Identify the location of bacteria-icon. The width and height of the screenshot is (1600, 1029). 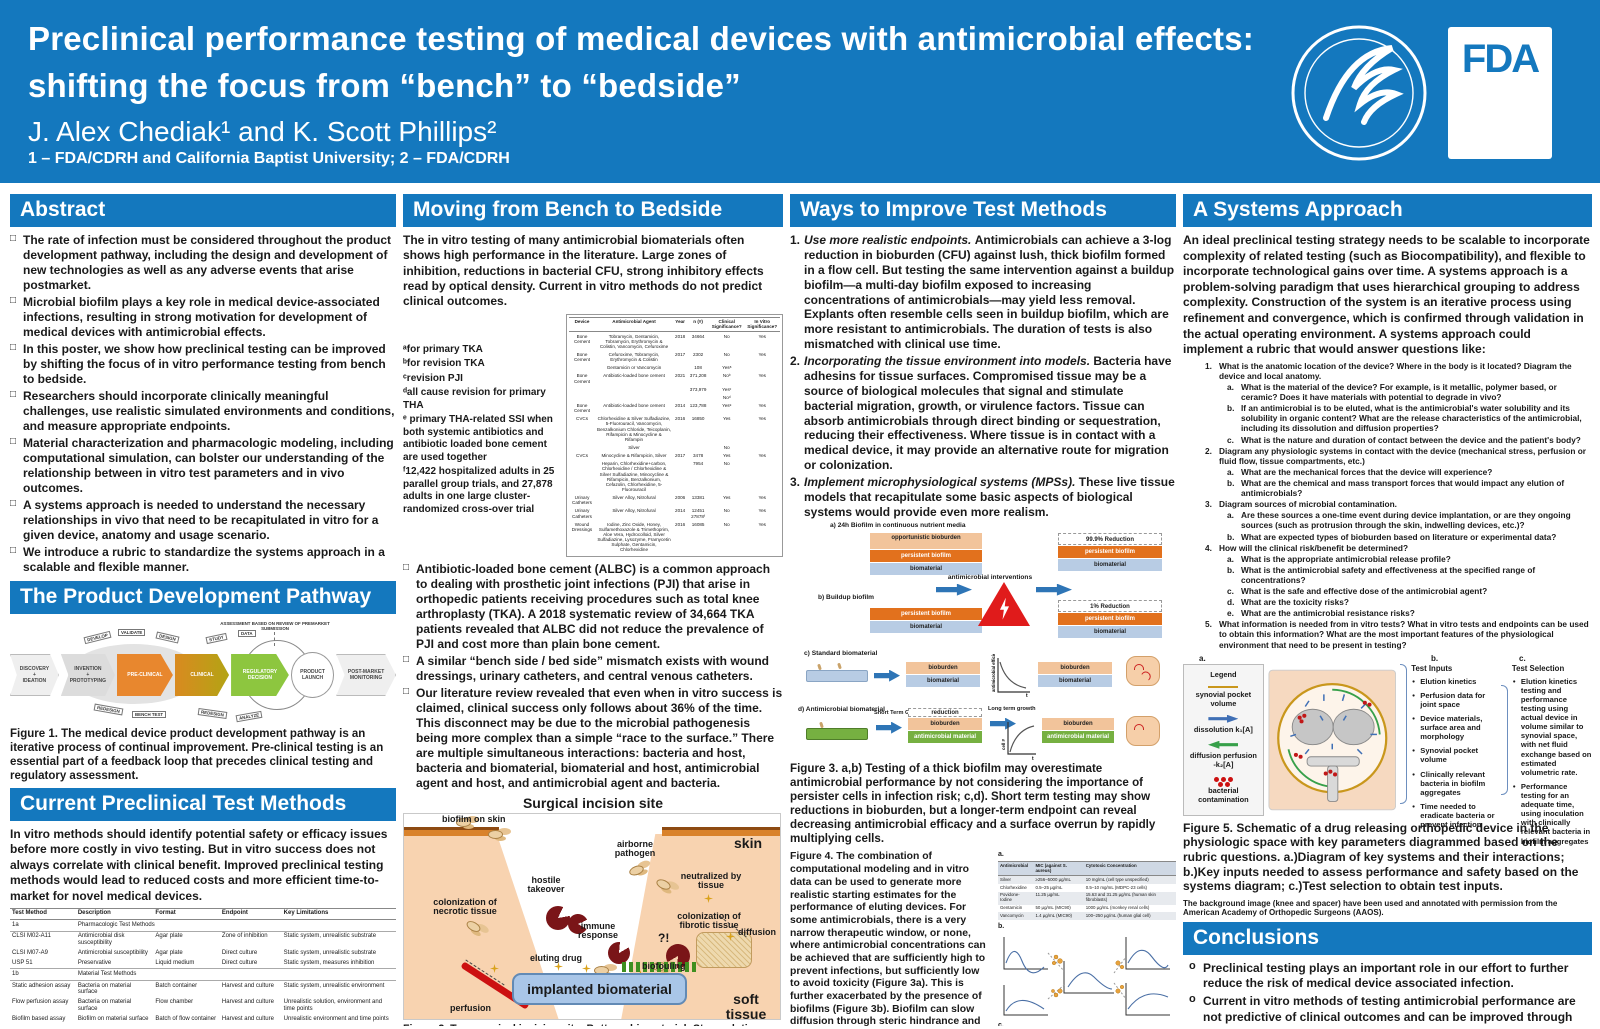
(495, 834).